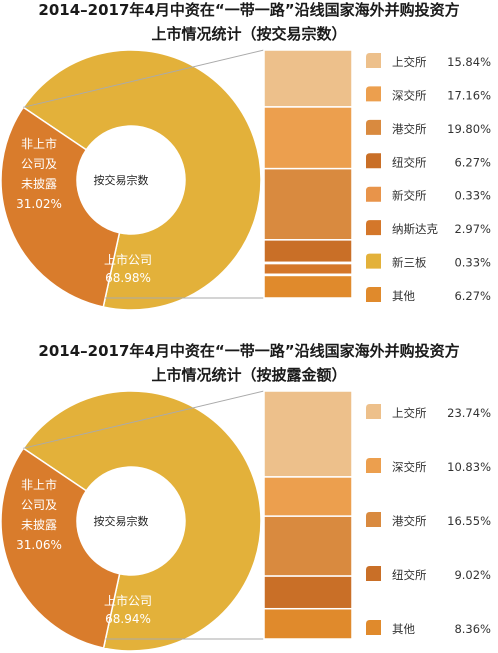  What do you see at coordinates (128, 619) in the screenshot?
I see `slice-value-listed: 68.94%` at bounding box center [128, 619].